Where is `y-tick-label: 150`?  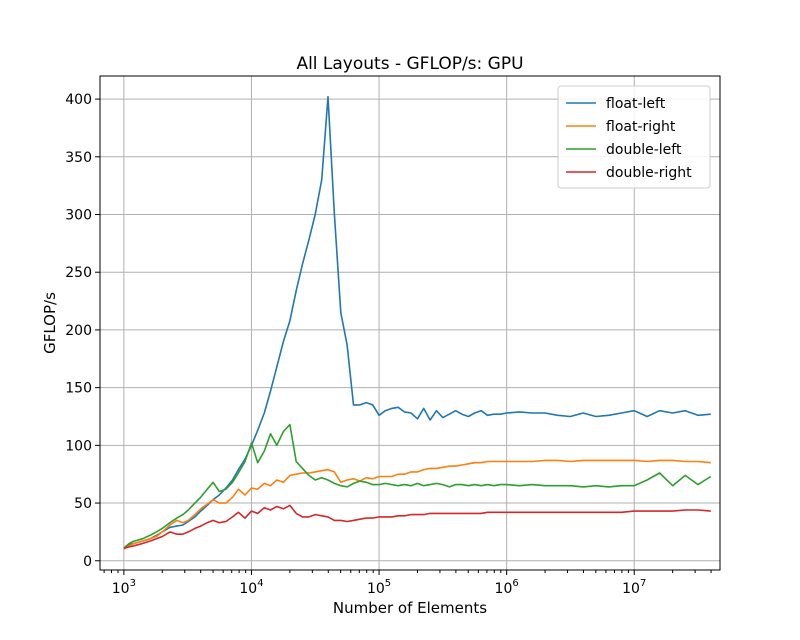
y-tick-label: 150 is located at coordinates (78, 389).